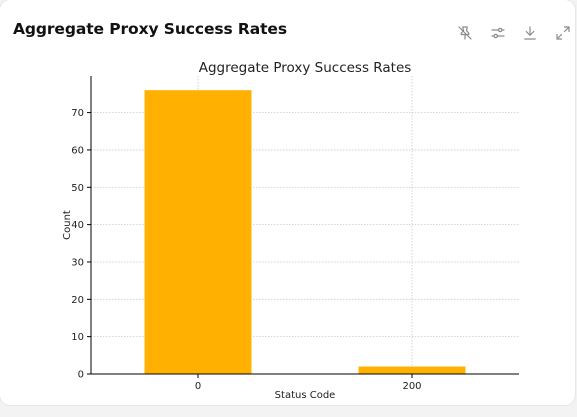  What do you see at coordinates (77, 300) in the screenshot?
I see `y-tick-label: 20` at bounding box center [77, 300].